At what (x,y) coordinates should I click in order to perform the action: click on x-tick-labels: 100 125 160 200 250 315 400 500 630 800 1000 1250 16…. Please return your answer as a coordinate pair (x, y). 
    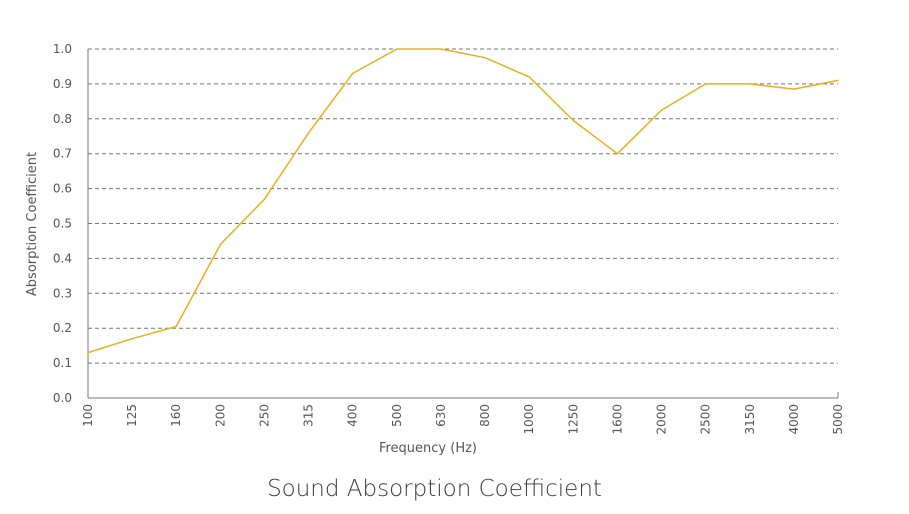
    Looking at the image, I should click on (463, 419).